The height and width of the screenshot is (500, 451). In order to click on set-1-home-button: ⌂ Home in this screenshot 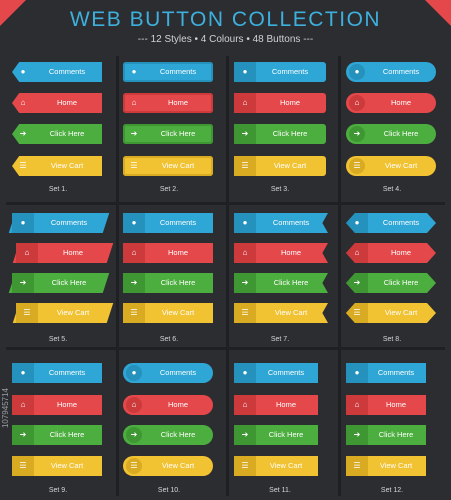, I will do `click(57, 103)`.